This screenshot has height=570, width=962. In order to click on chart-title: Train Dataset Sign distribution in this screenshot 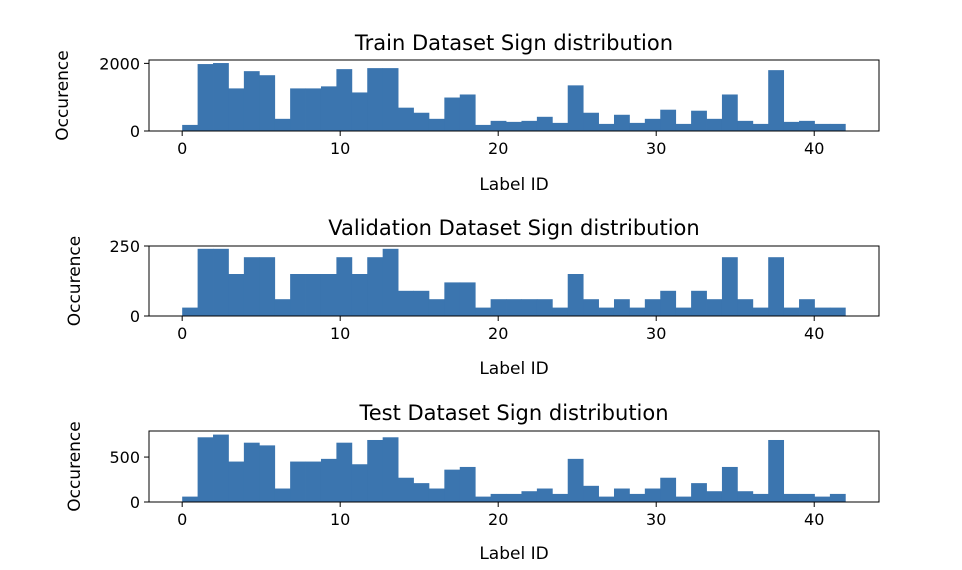, I will do `click(513, 43)`.